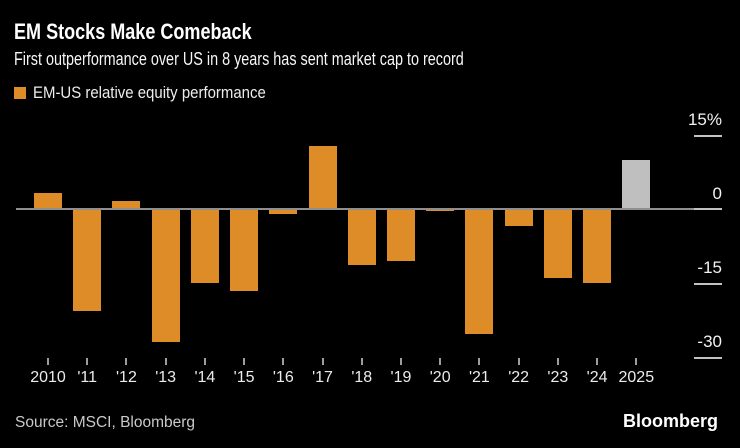  What do you see at coordinates (479, 377) in the screenshot?
I see `x-label-'21: '21` at bounding box center [479, 377].